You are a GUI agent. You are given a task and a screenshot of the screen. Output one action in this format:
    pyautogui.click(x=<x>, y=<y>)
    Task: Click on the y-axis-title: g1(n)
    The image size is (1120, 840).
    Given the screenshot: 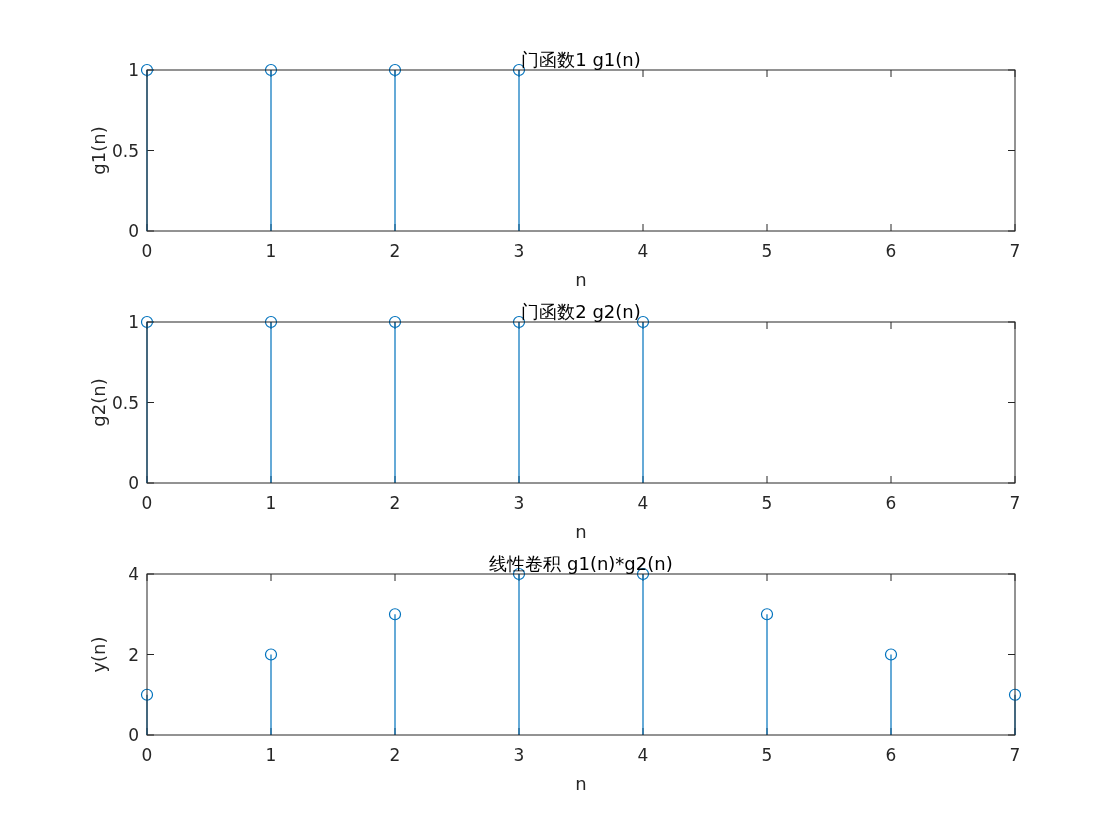 What is the action you would take?
    pyautogui.click(x=98, y=150)
    